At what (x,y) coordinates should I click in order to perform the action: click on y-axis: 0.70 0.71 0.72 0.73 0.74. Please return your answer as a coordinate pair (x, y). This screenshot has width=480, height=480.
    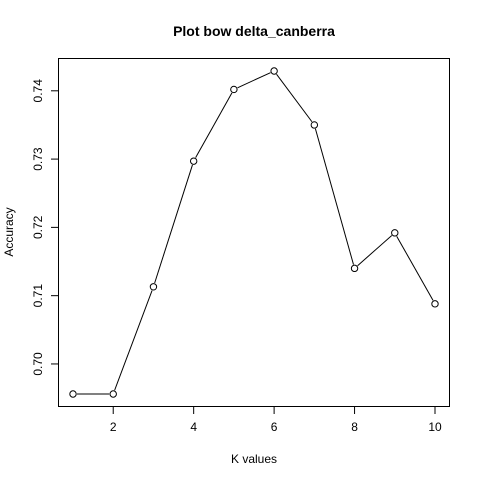
    Looking at the image, I should click on (44, 227).